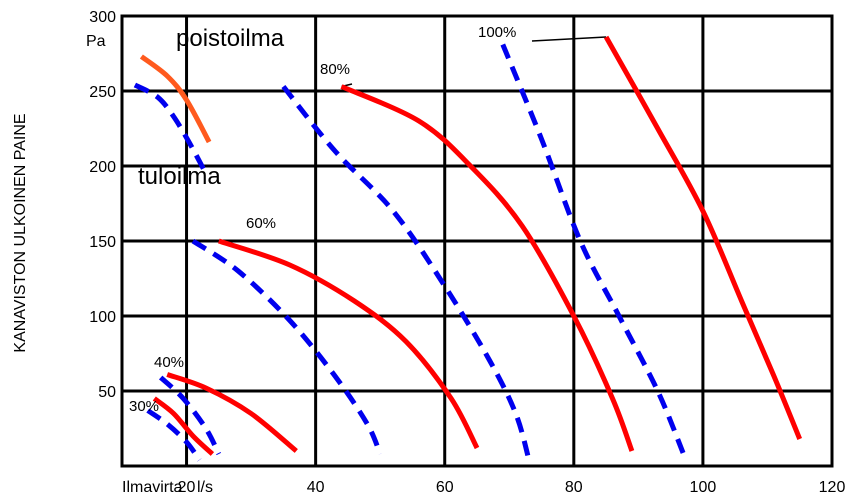 This screenshot has width=853, height=503. What do you see at coordinates (20, 232) in the screenshot?
I see `y-axis-label: KANAVISTON ULKOINEN PAINE` at bounding box center [20, 232].